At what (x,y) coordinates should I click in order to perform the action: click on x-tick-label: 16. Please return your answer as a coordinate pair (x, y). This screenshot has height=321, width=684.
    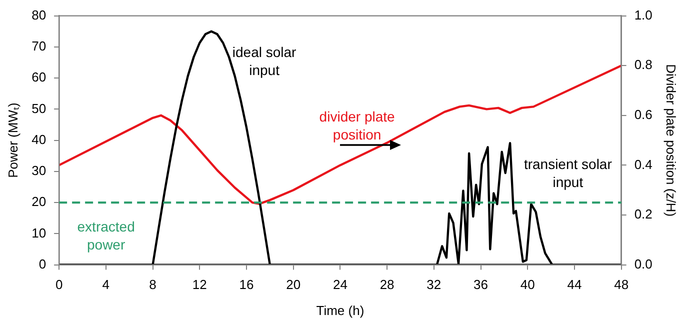
    Looking at the image, I should click on (246, 284).